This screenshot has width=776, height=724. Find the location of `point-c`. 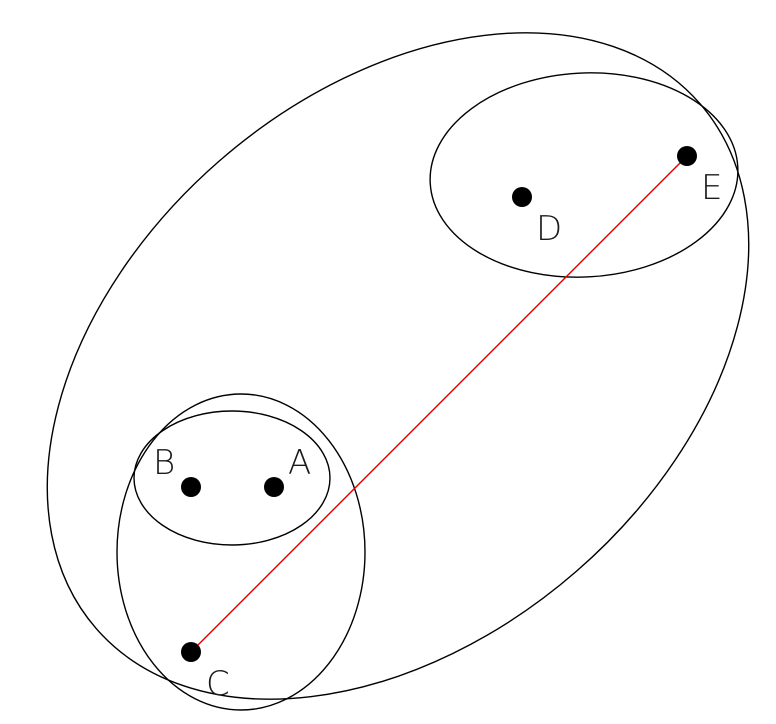

point-c is located at coordinates (191, 652).